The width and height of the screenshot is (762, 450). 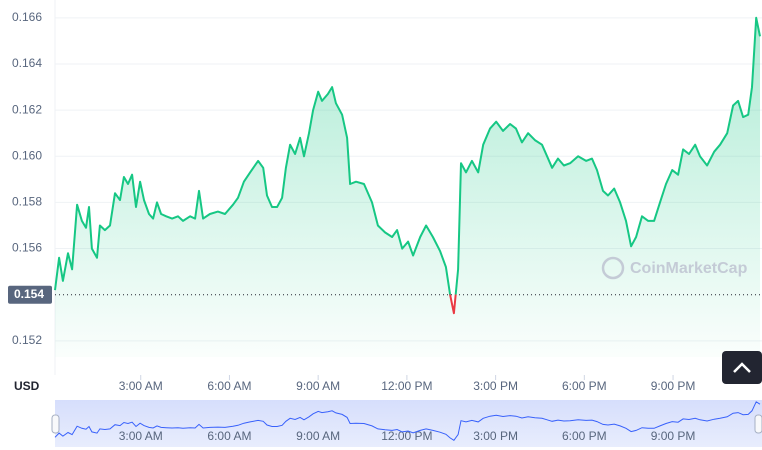 I want to click on reference-label-bg, so click(x=30, y=294).